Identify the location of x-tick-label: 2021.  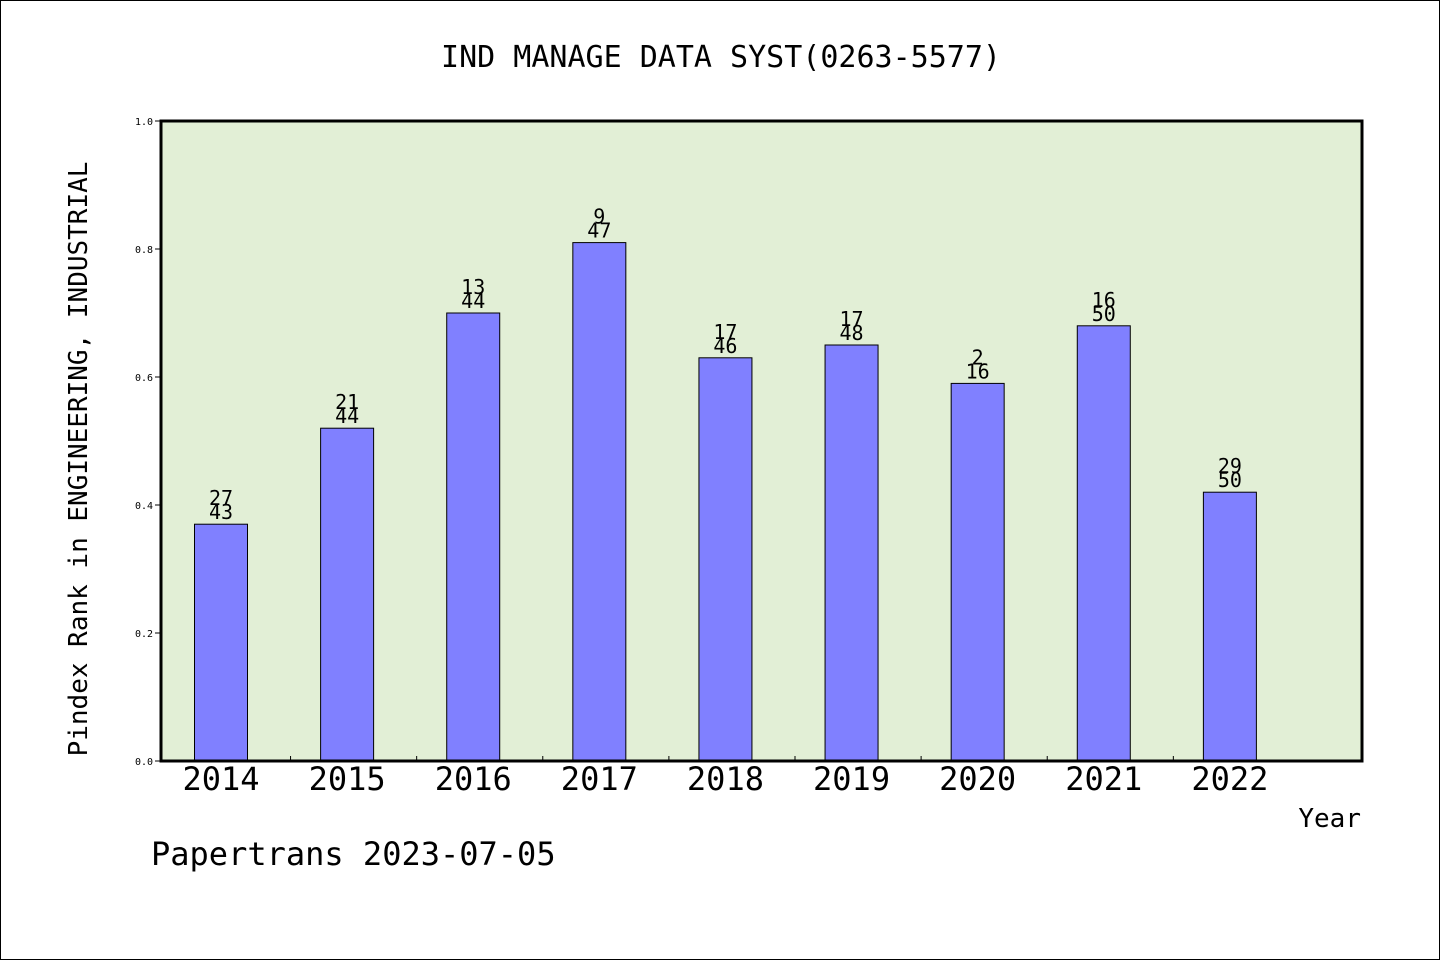
(1103, 779).